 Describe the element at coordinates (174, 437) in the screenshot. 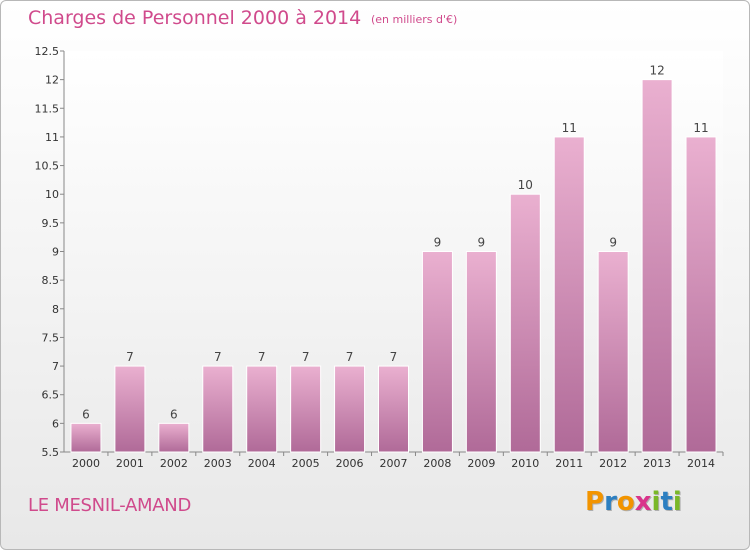

I see `bar-2002` at that location.